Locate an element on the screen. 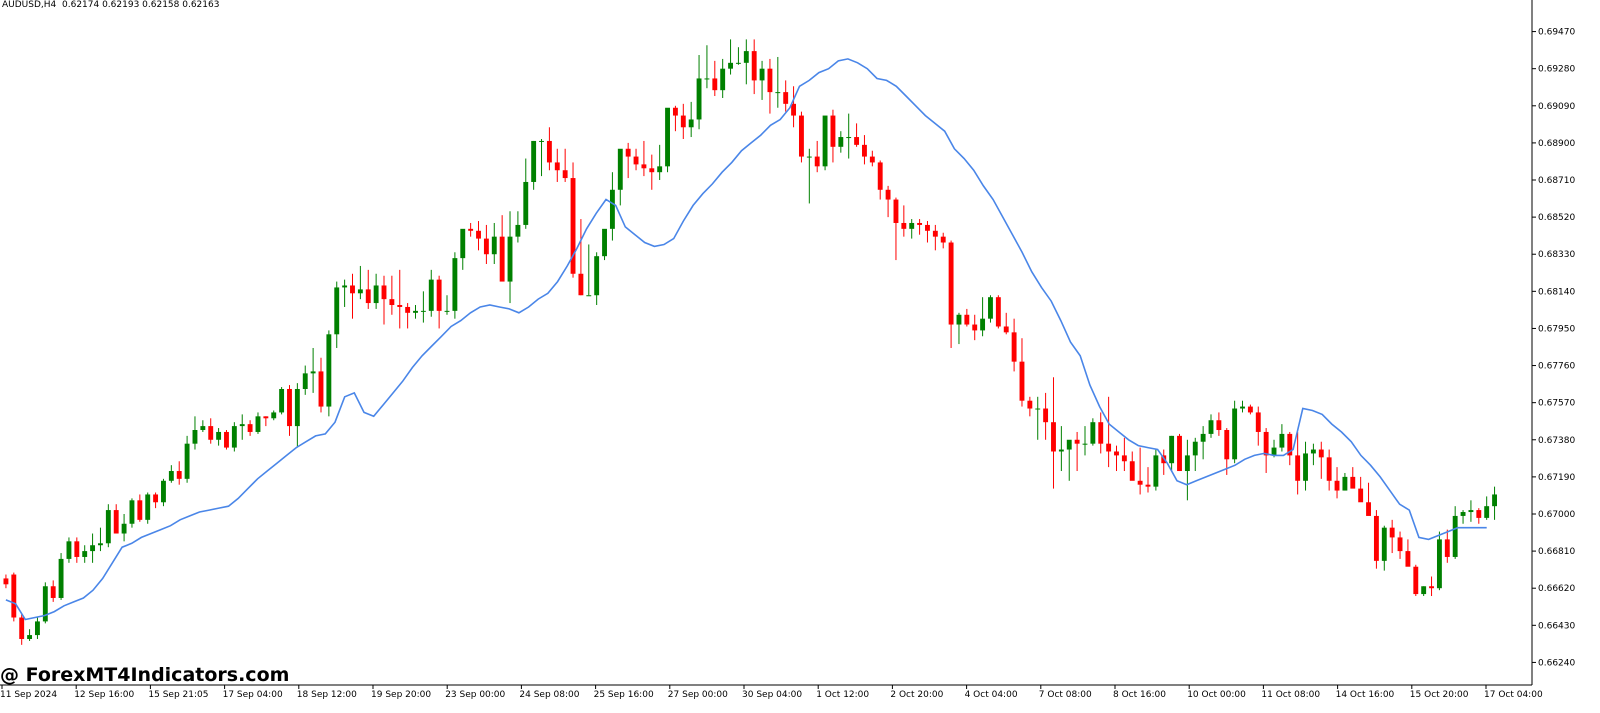 The height and width of the screenshot is (713, 1600). price-tick-label: 0.69470 is located at coordinates (1556, 33).